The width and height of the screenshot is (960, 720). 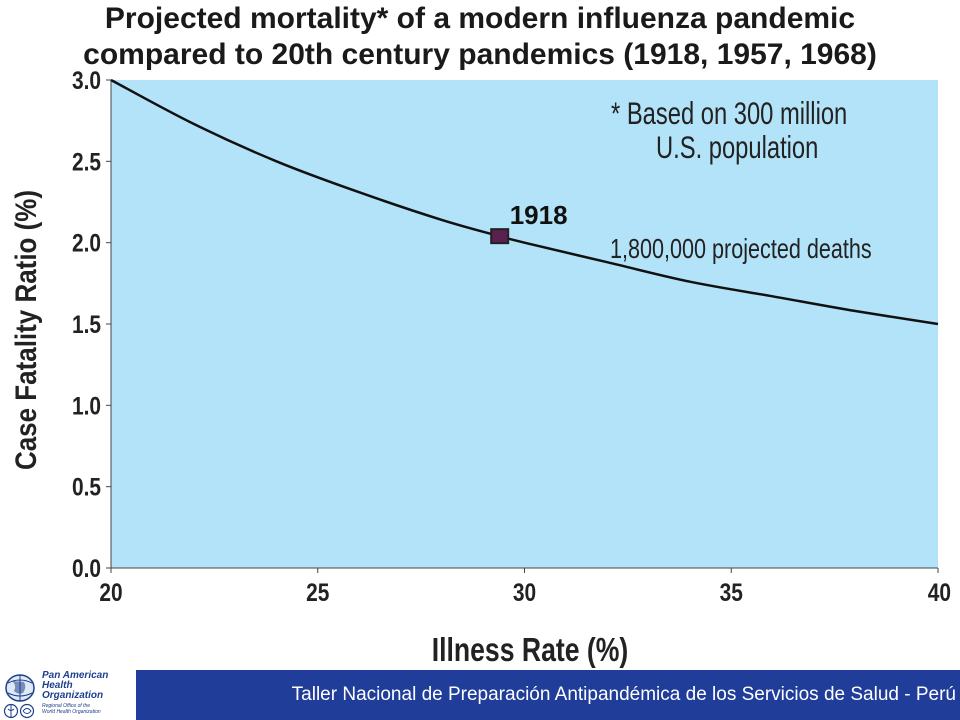 What do you see at coordinates (530, 650) in the screenshot?
I see `x-axis-label: Illness Rate (%)` at bounding box center [530, 650].